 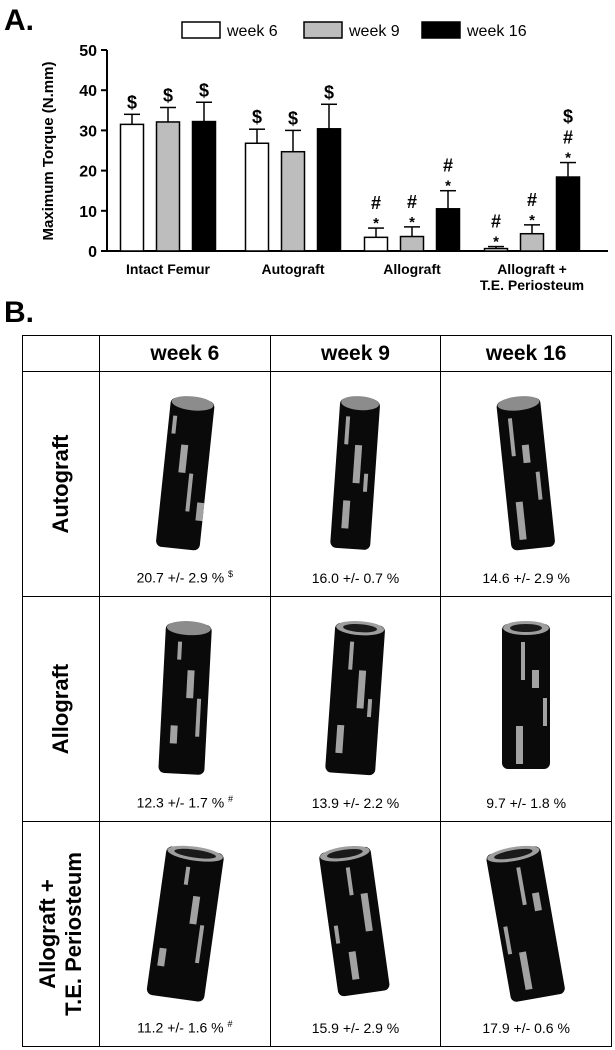 I want to click on table-cell: 14.6 +/- 2.9 %, so click(x=526, y=484).